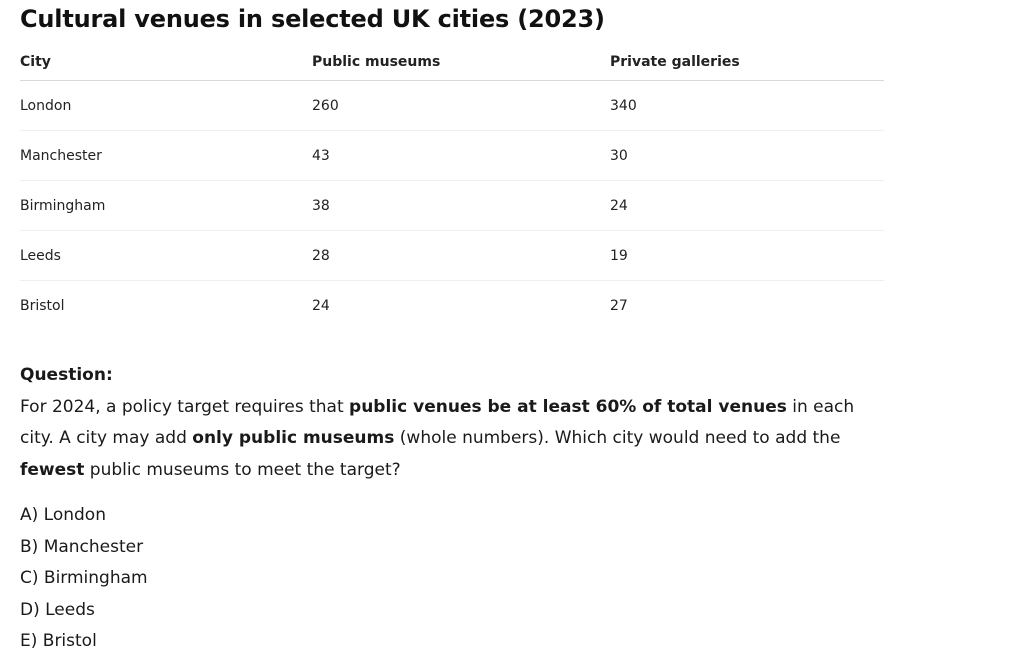  Describe the element at coordinates (747, 105) in the screenshot. I see `cell-private-galleries: 340` at that location.